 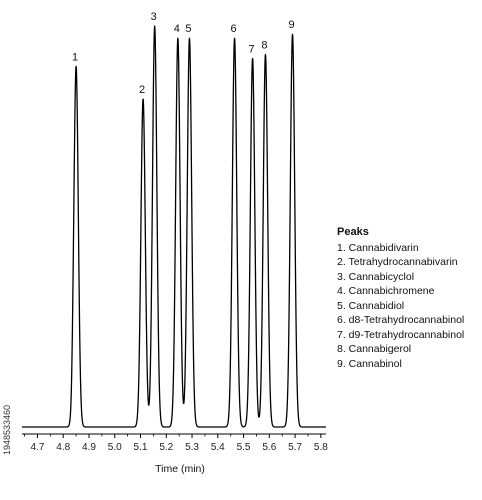 What do you see at coordinates (353, 232) in the screenshot?
I see `legend-title: Peaks` at bounding box center [353, 232].